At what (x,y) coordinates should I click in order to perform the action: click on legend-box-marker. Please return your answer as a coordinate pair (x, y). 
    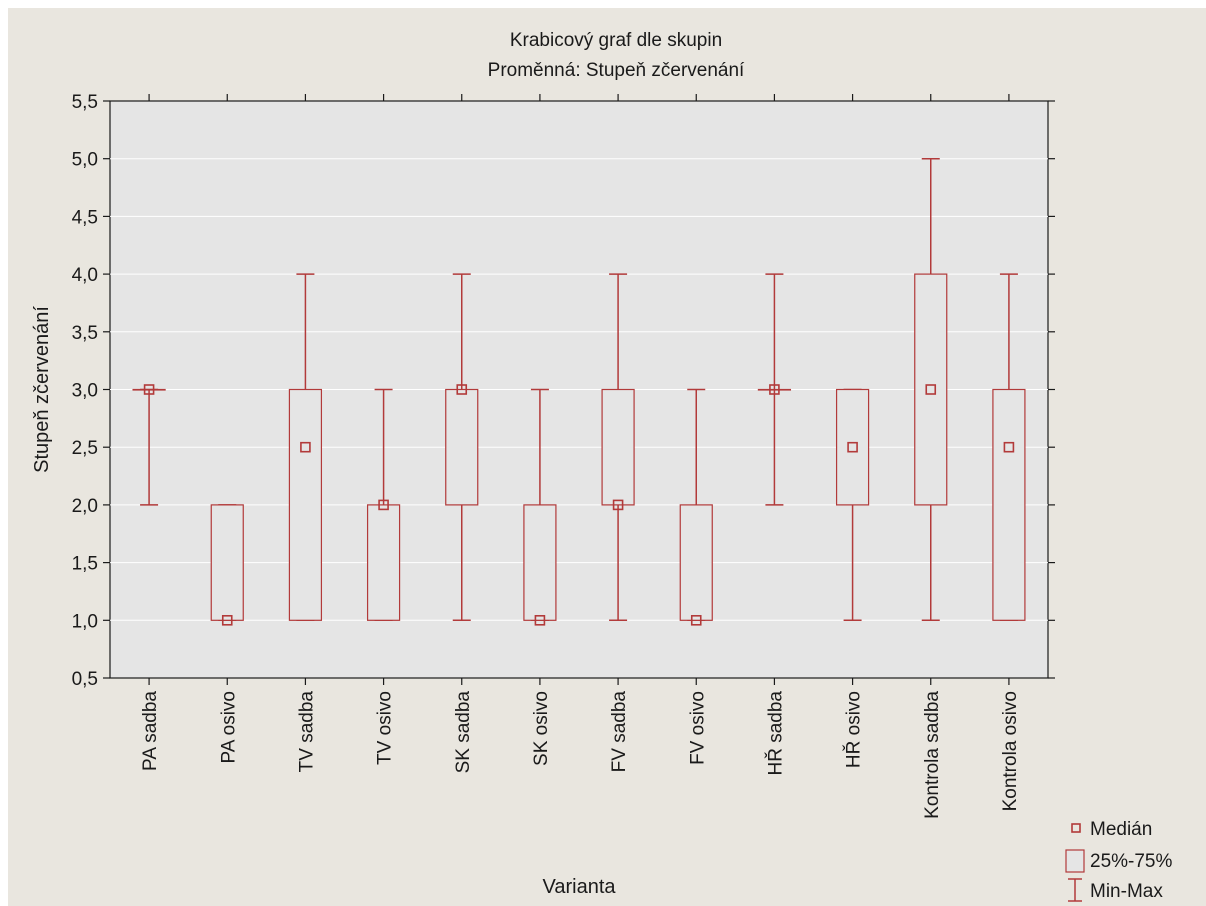
    Looking at the image, I should click on (1075, 861).